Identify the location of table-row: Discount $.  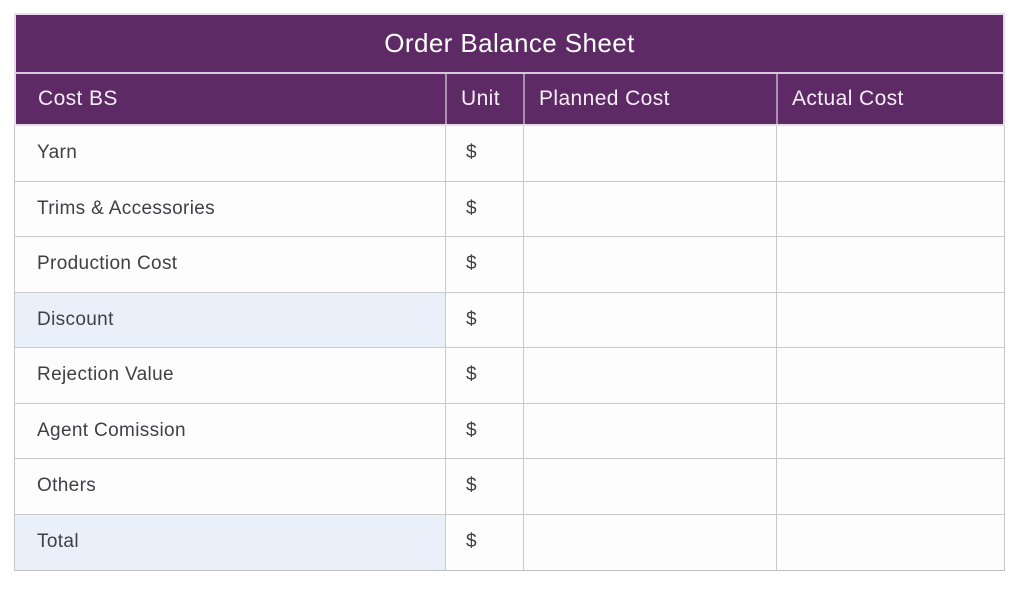
(509, 320).